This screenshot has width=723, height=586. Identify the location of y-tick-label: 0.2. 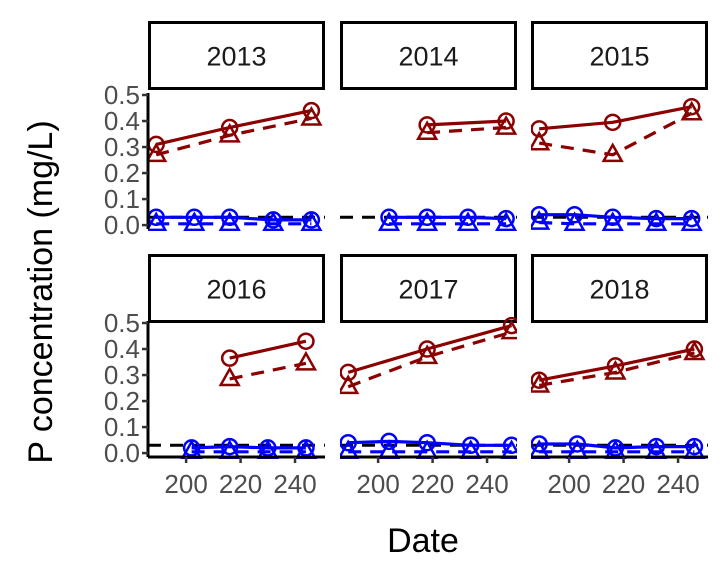
(122, 401).